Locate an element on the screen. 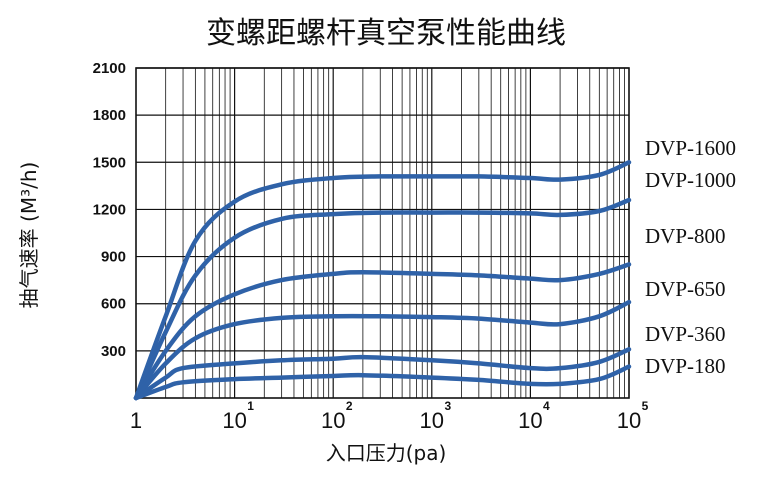 This screenshot has height=484, width=758. y-tick-label: 1800 is located at coordinates (109, 115).